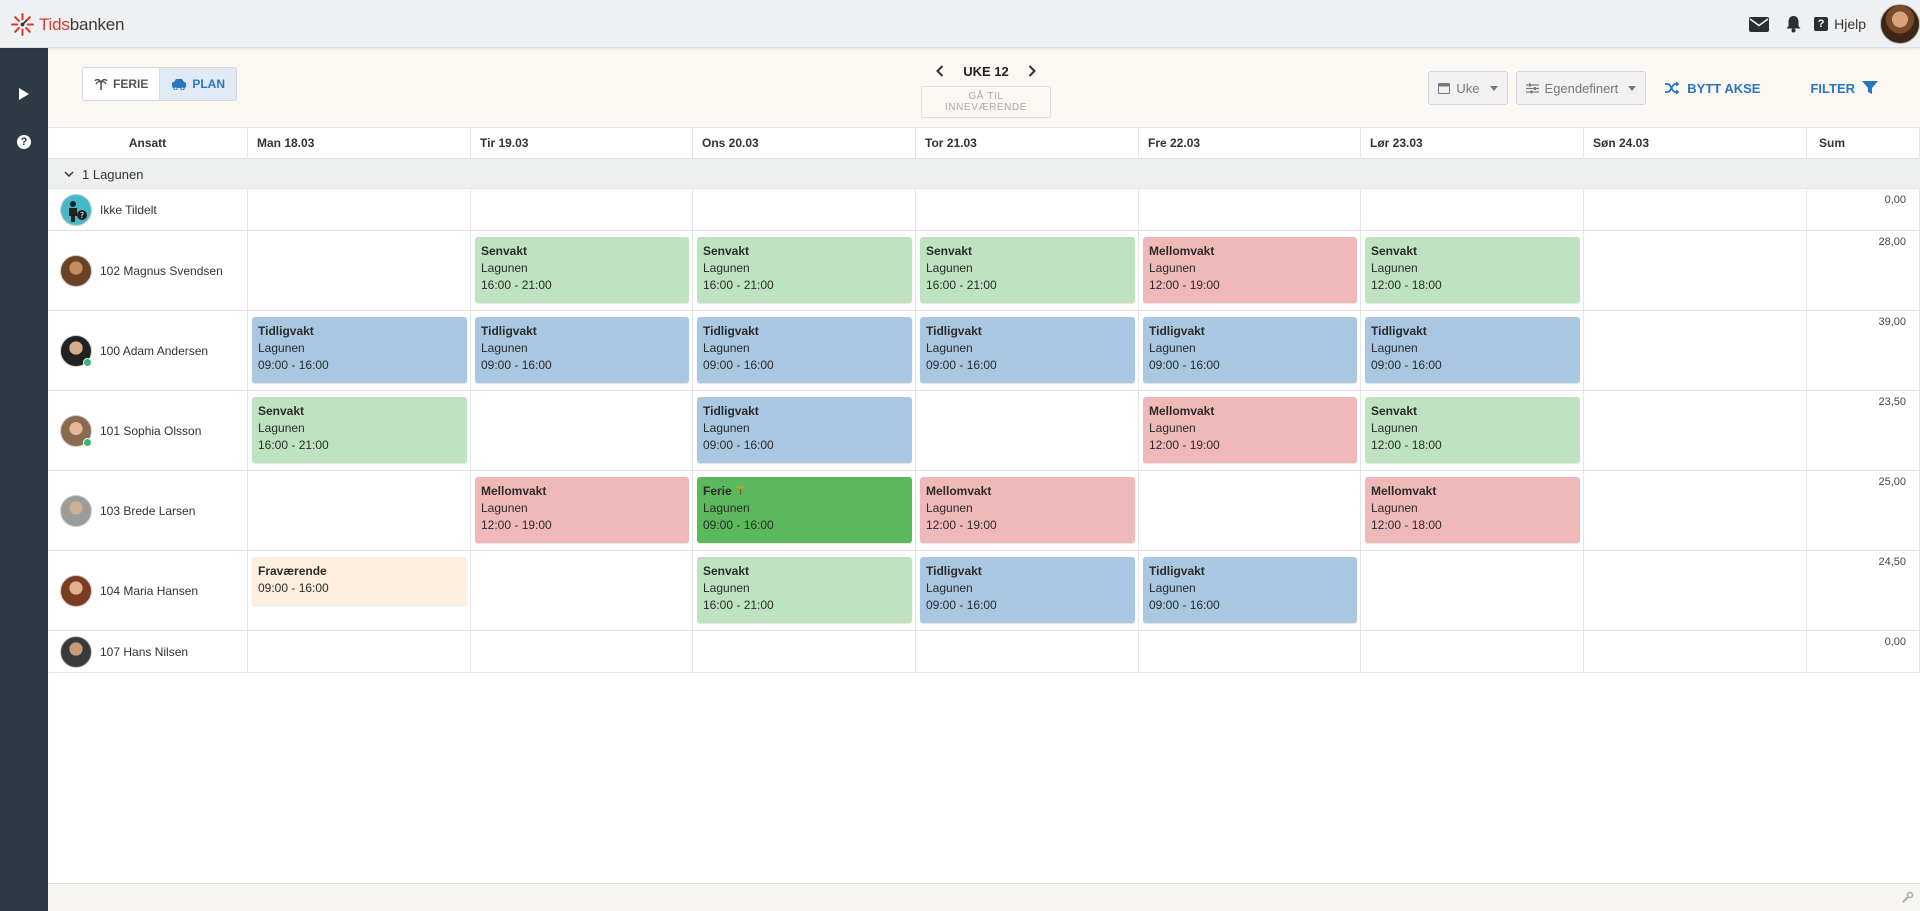  What do you see at coordinates (359, 581) in the screenshot?
I see `shift-card: Fraværende 09:00 - 16:00` at bounding box center [359, 581].